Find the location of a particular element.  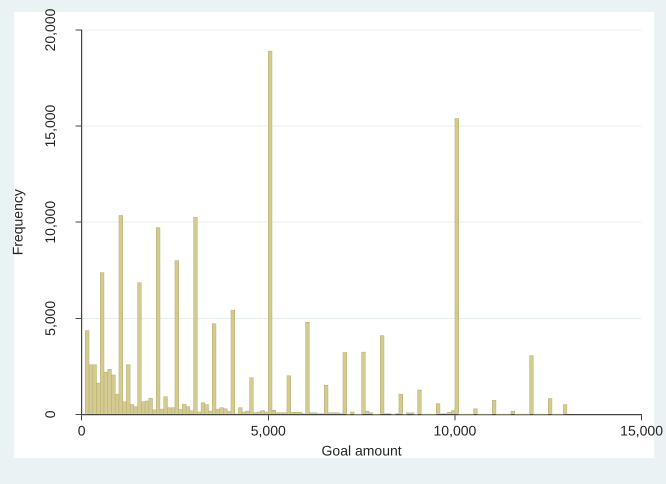

y-tick-label: 20,000 is located at coordinates (50, 30).